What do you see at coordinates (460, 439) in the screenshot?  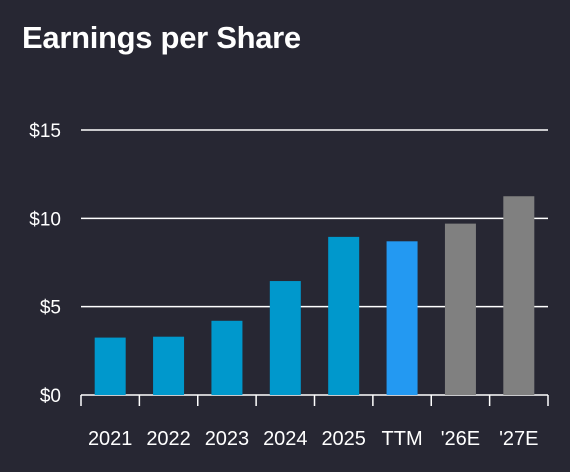 I see `x-tick-label: '26E` at bounding box center [460, 439].